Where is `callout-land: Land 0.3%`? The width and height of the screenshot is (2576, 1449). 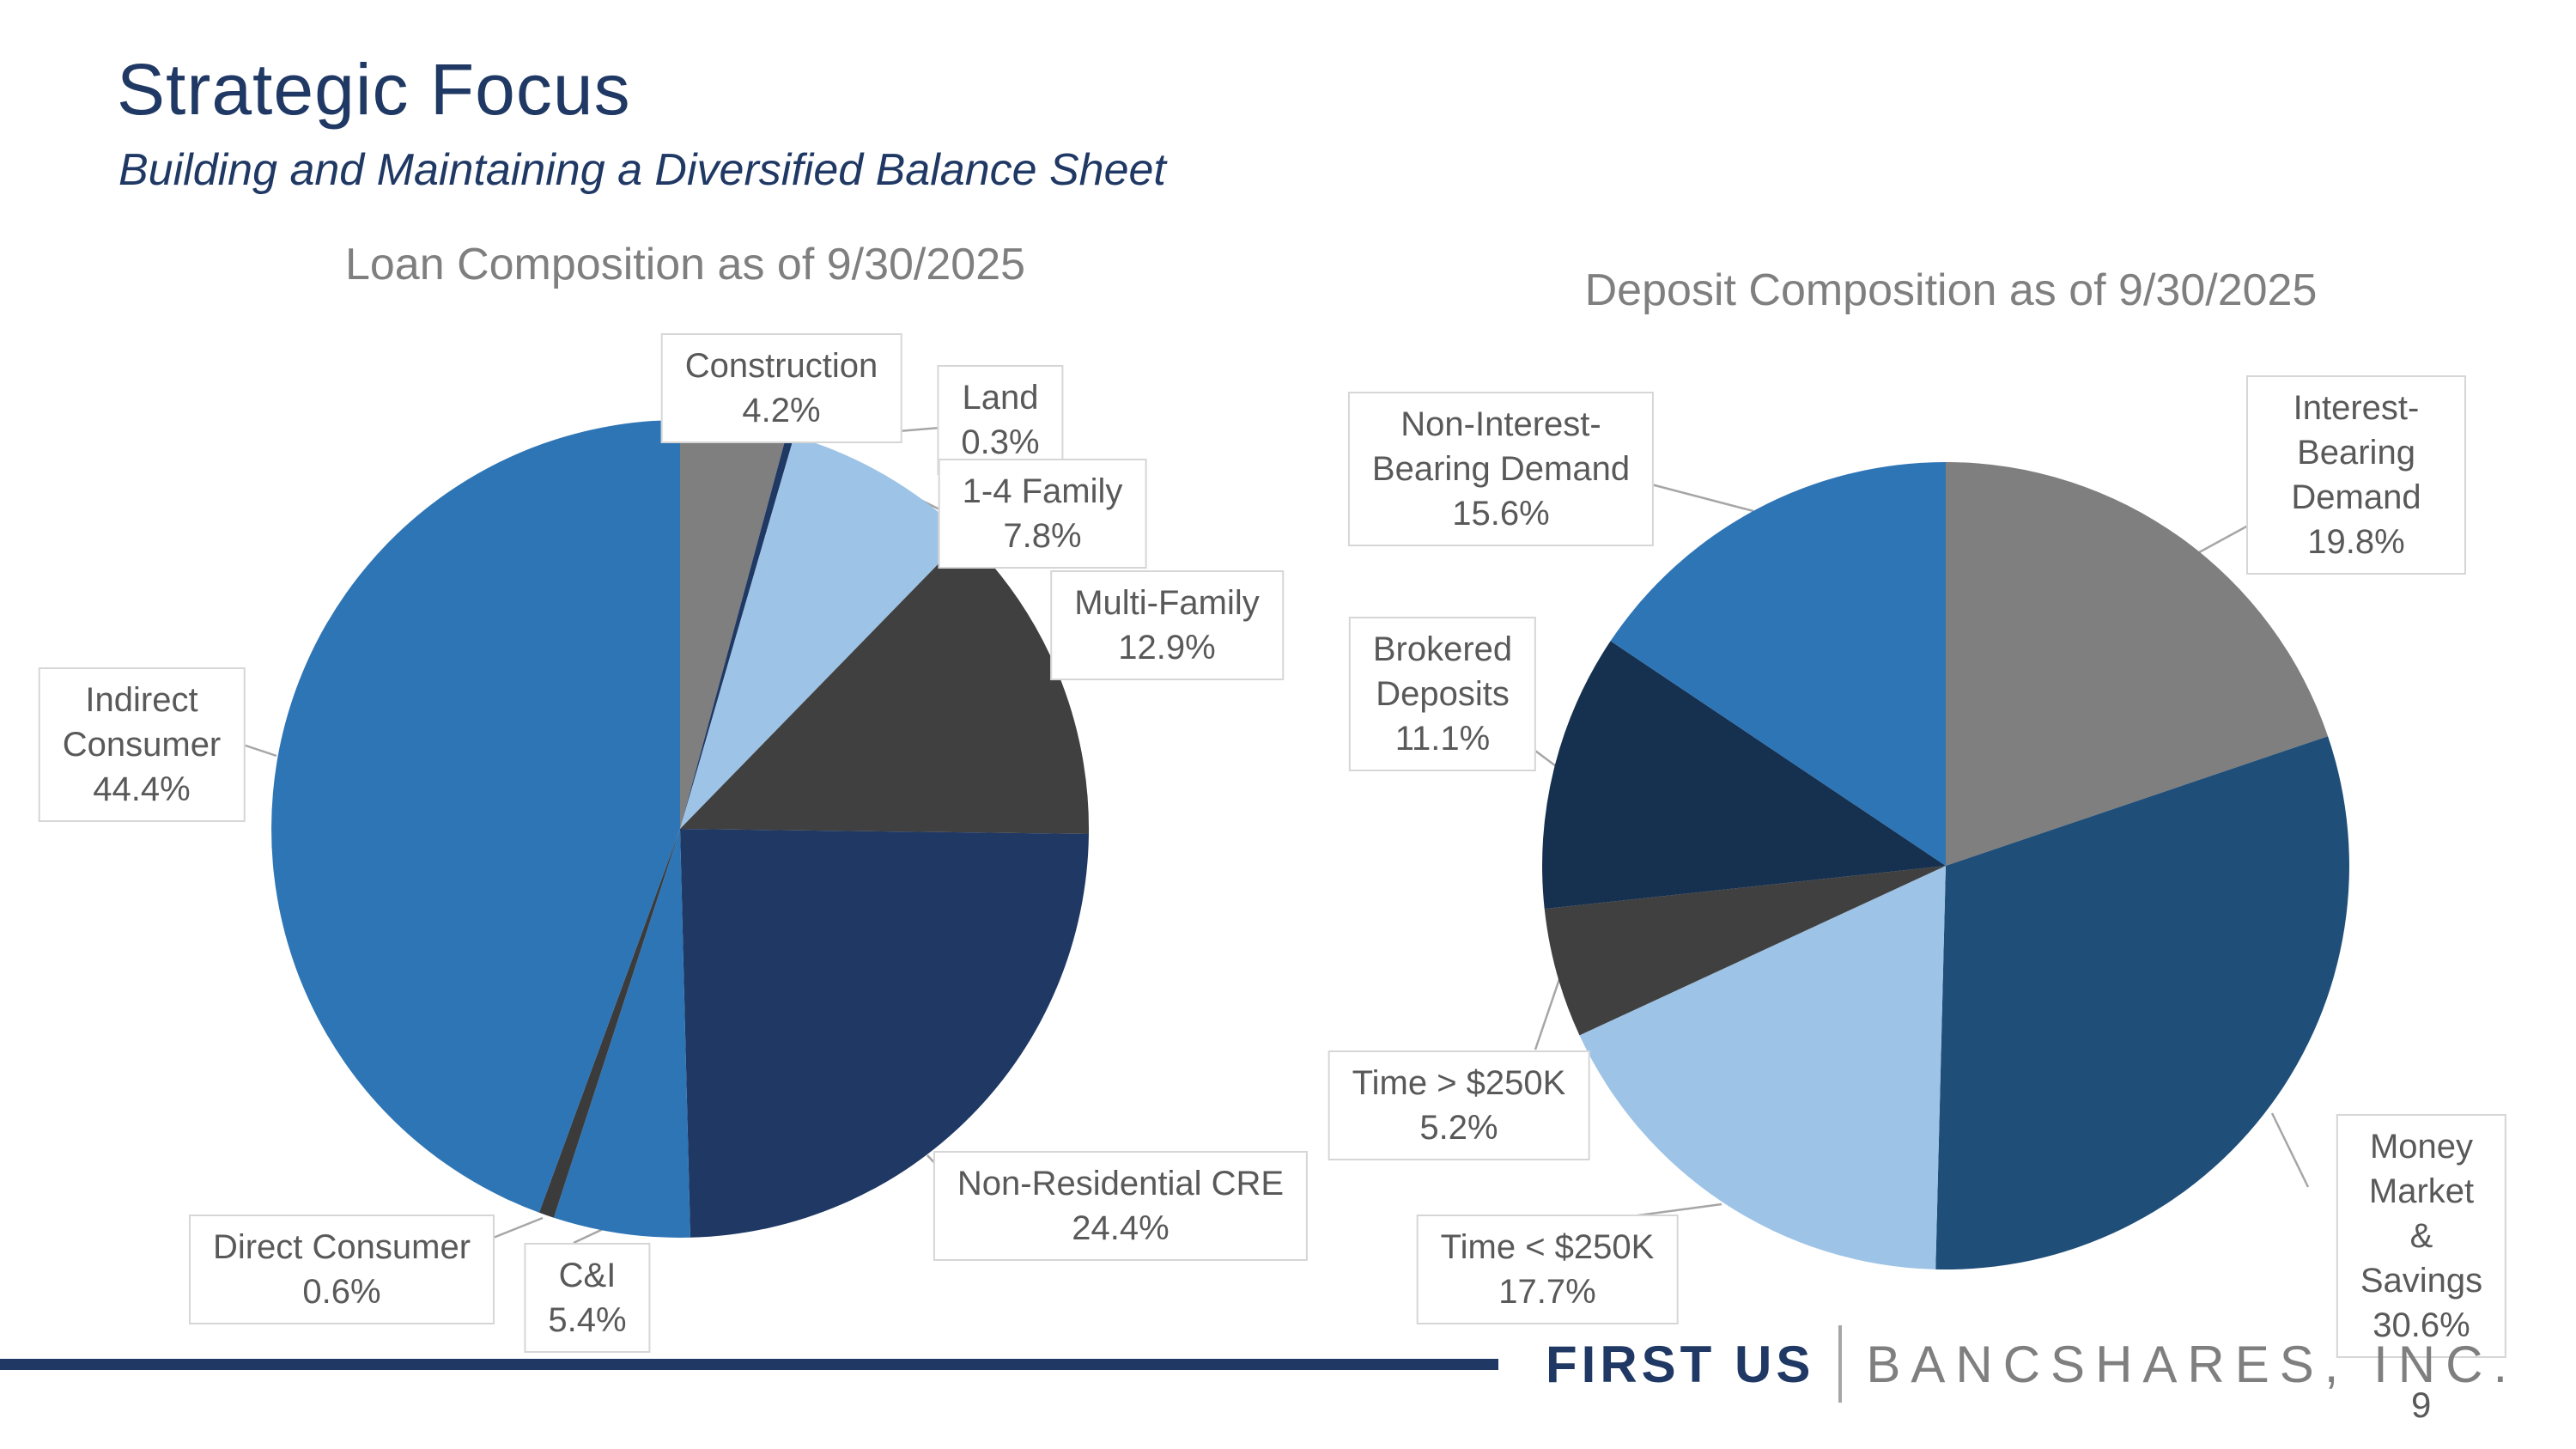
callout-land: Land 0.3% is located at coordinates (1001, 420).